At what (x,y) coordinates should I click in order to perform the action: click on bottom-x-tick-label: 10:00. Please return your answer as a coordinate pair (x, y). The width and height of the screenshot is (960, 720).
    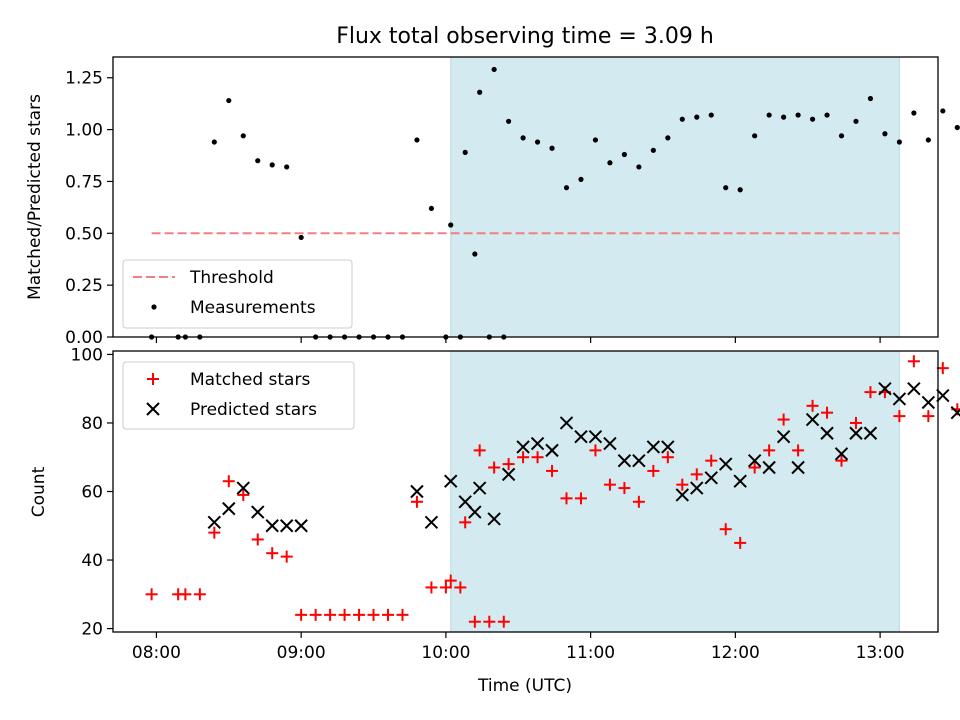
    Looking at the image, I should click on (445, 653).